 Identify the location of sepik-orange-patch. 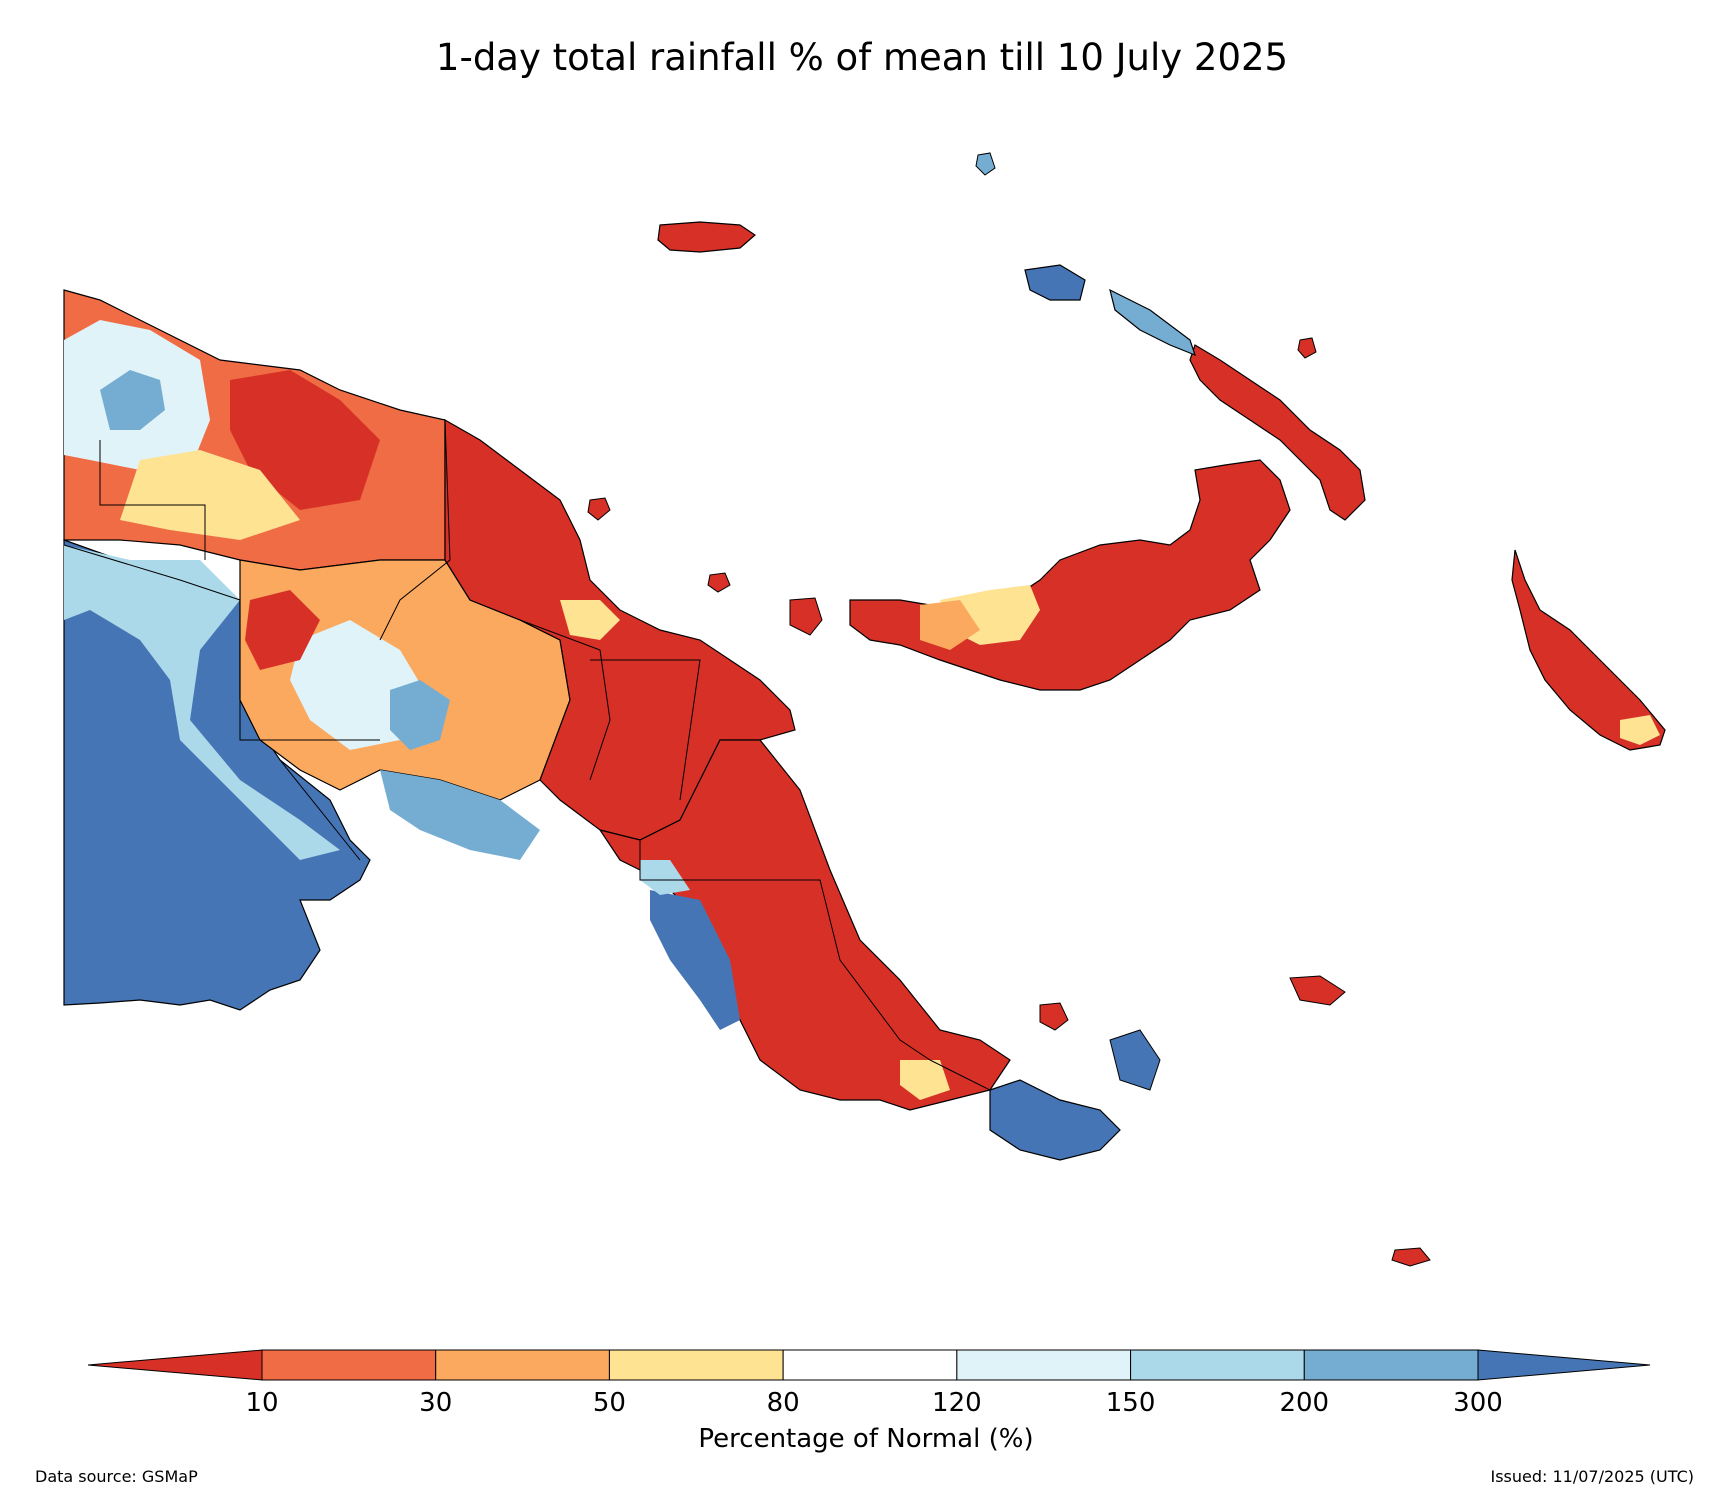
(392, 510).